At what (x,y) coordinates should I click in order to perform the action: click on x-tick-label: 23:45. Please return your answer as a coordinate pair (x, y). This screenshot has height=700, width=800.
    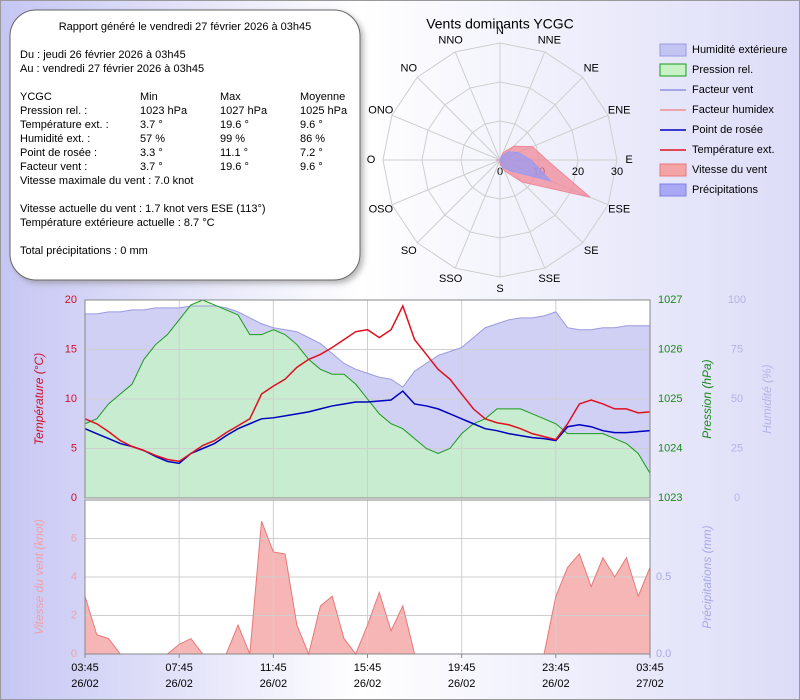
    Looking at the image, I should click on (556, 668).